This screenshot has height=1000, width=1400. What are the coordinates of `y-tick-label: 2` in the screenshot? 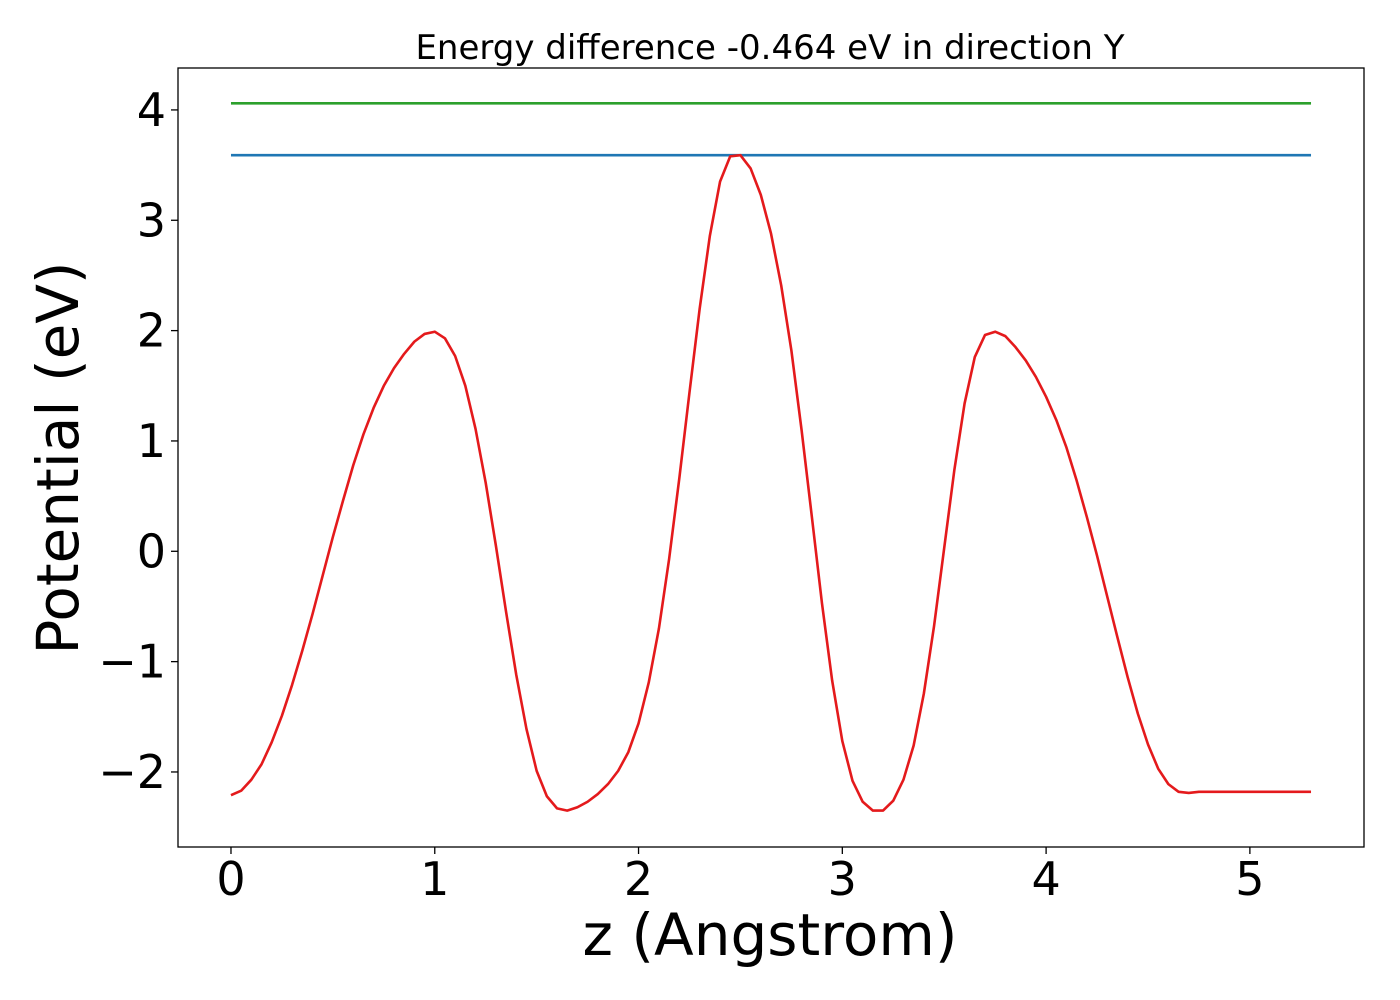 It's located at (151, 331).